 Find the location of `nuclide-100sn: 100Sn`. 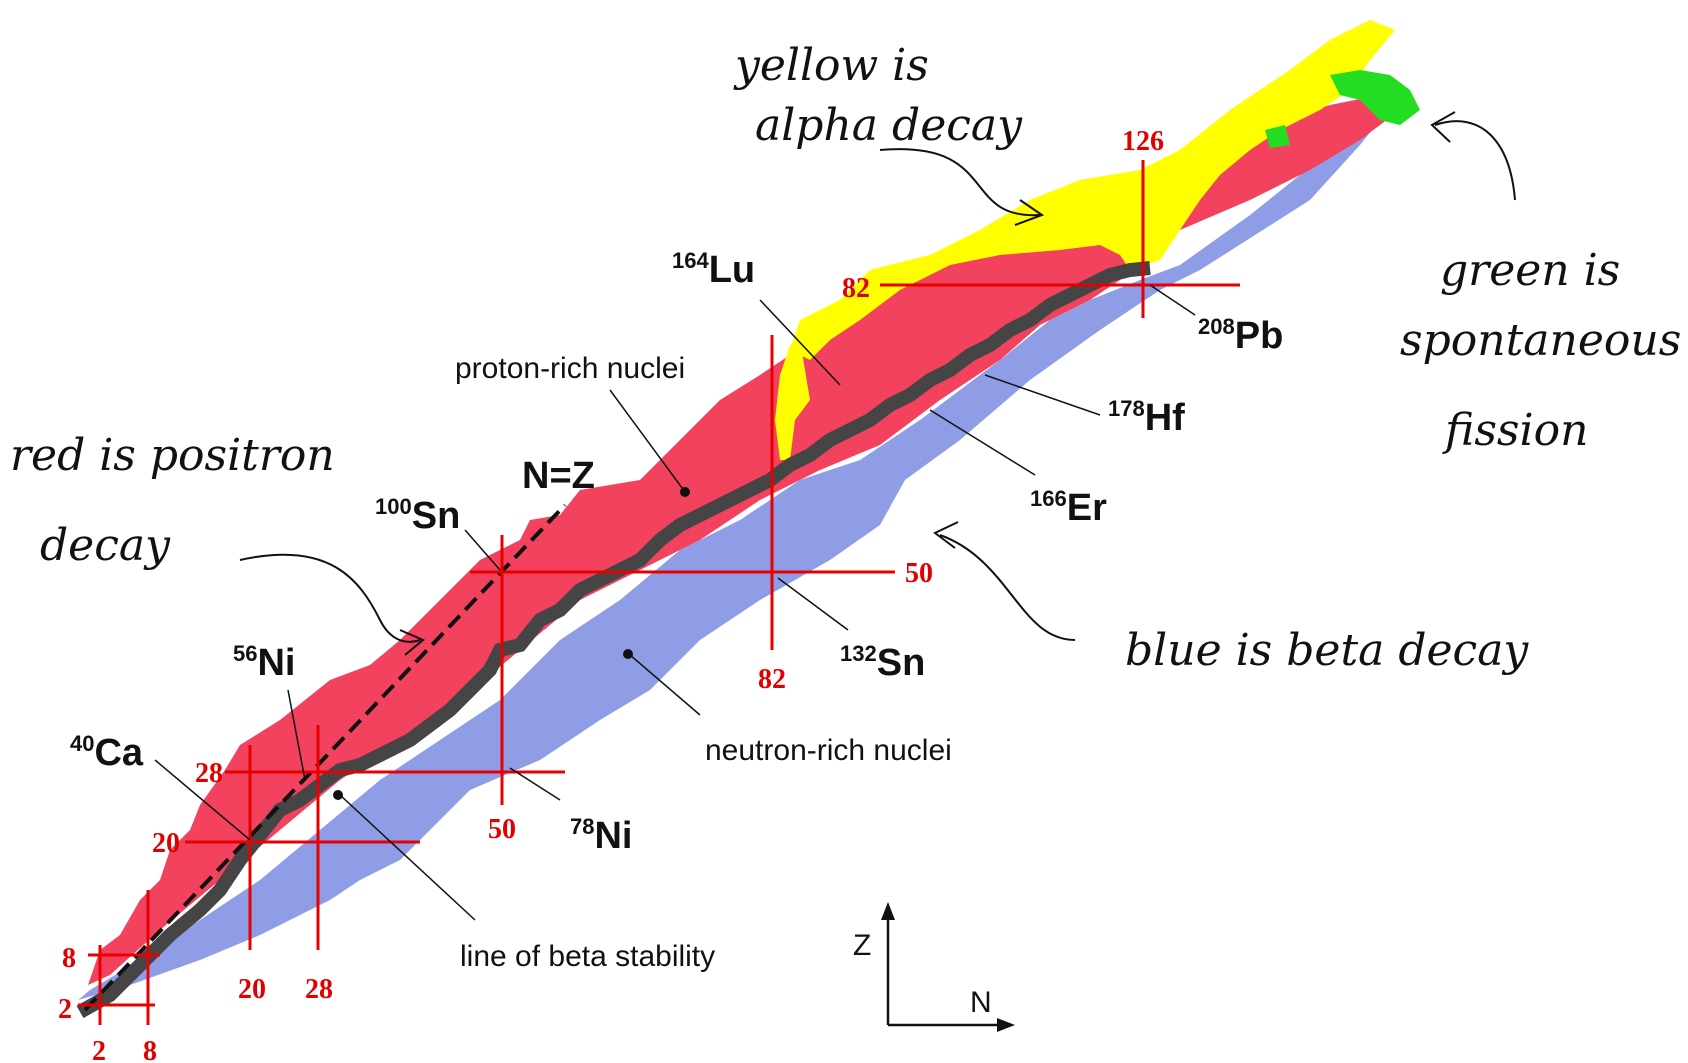

nuclide-100sn: 100Sn is located at coordinates (417, 515).